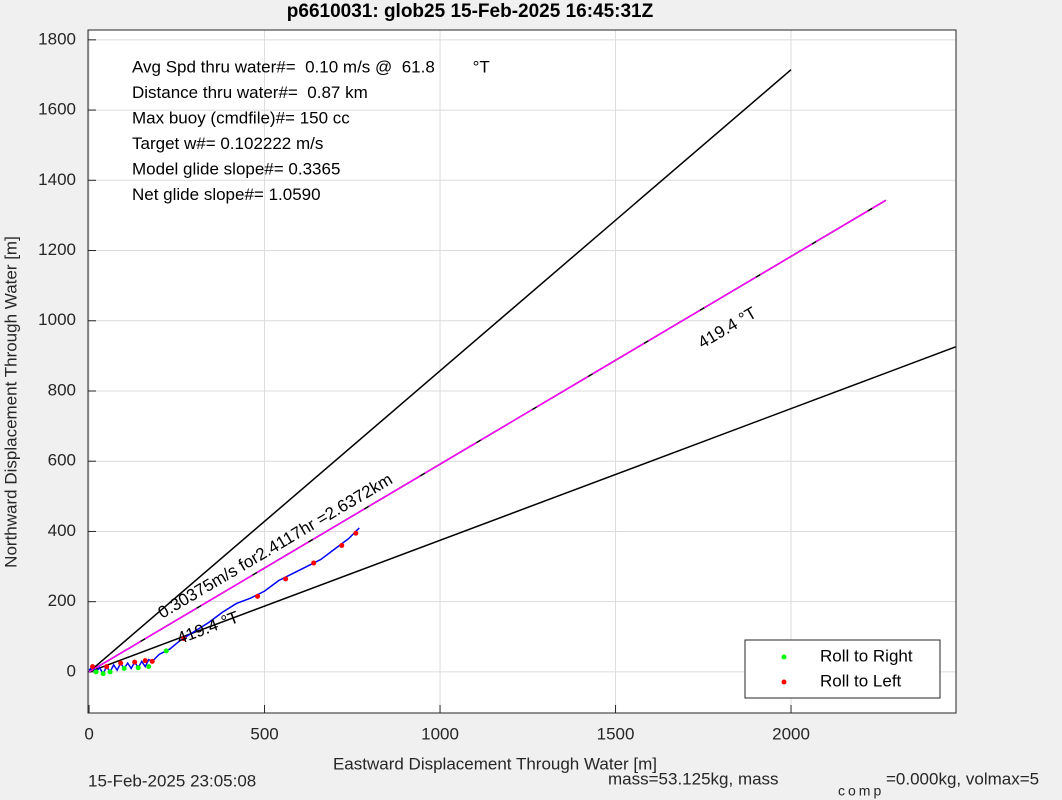 This screenshot has width=1062, height=800. What do you see at coordinates (250, 92) in the screenshot?
I see `info-text: Distance thru water#= 0.87 km` at bounding box center [250, 92].